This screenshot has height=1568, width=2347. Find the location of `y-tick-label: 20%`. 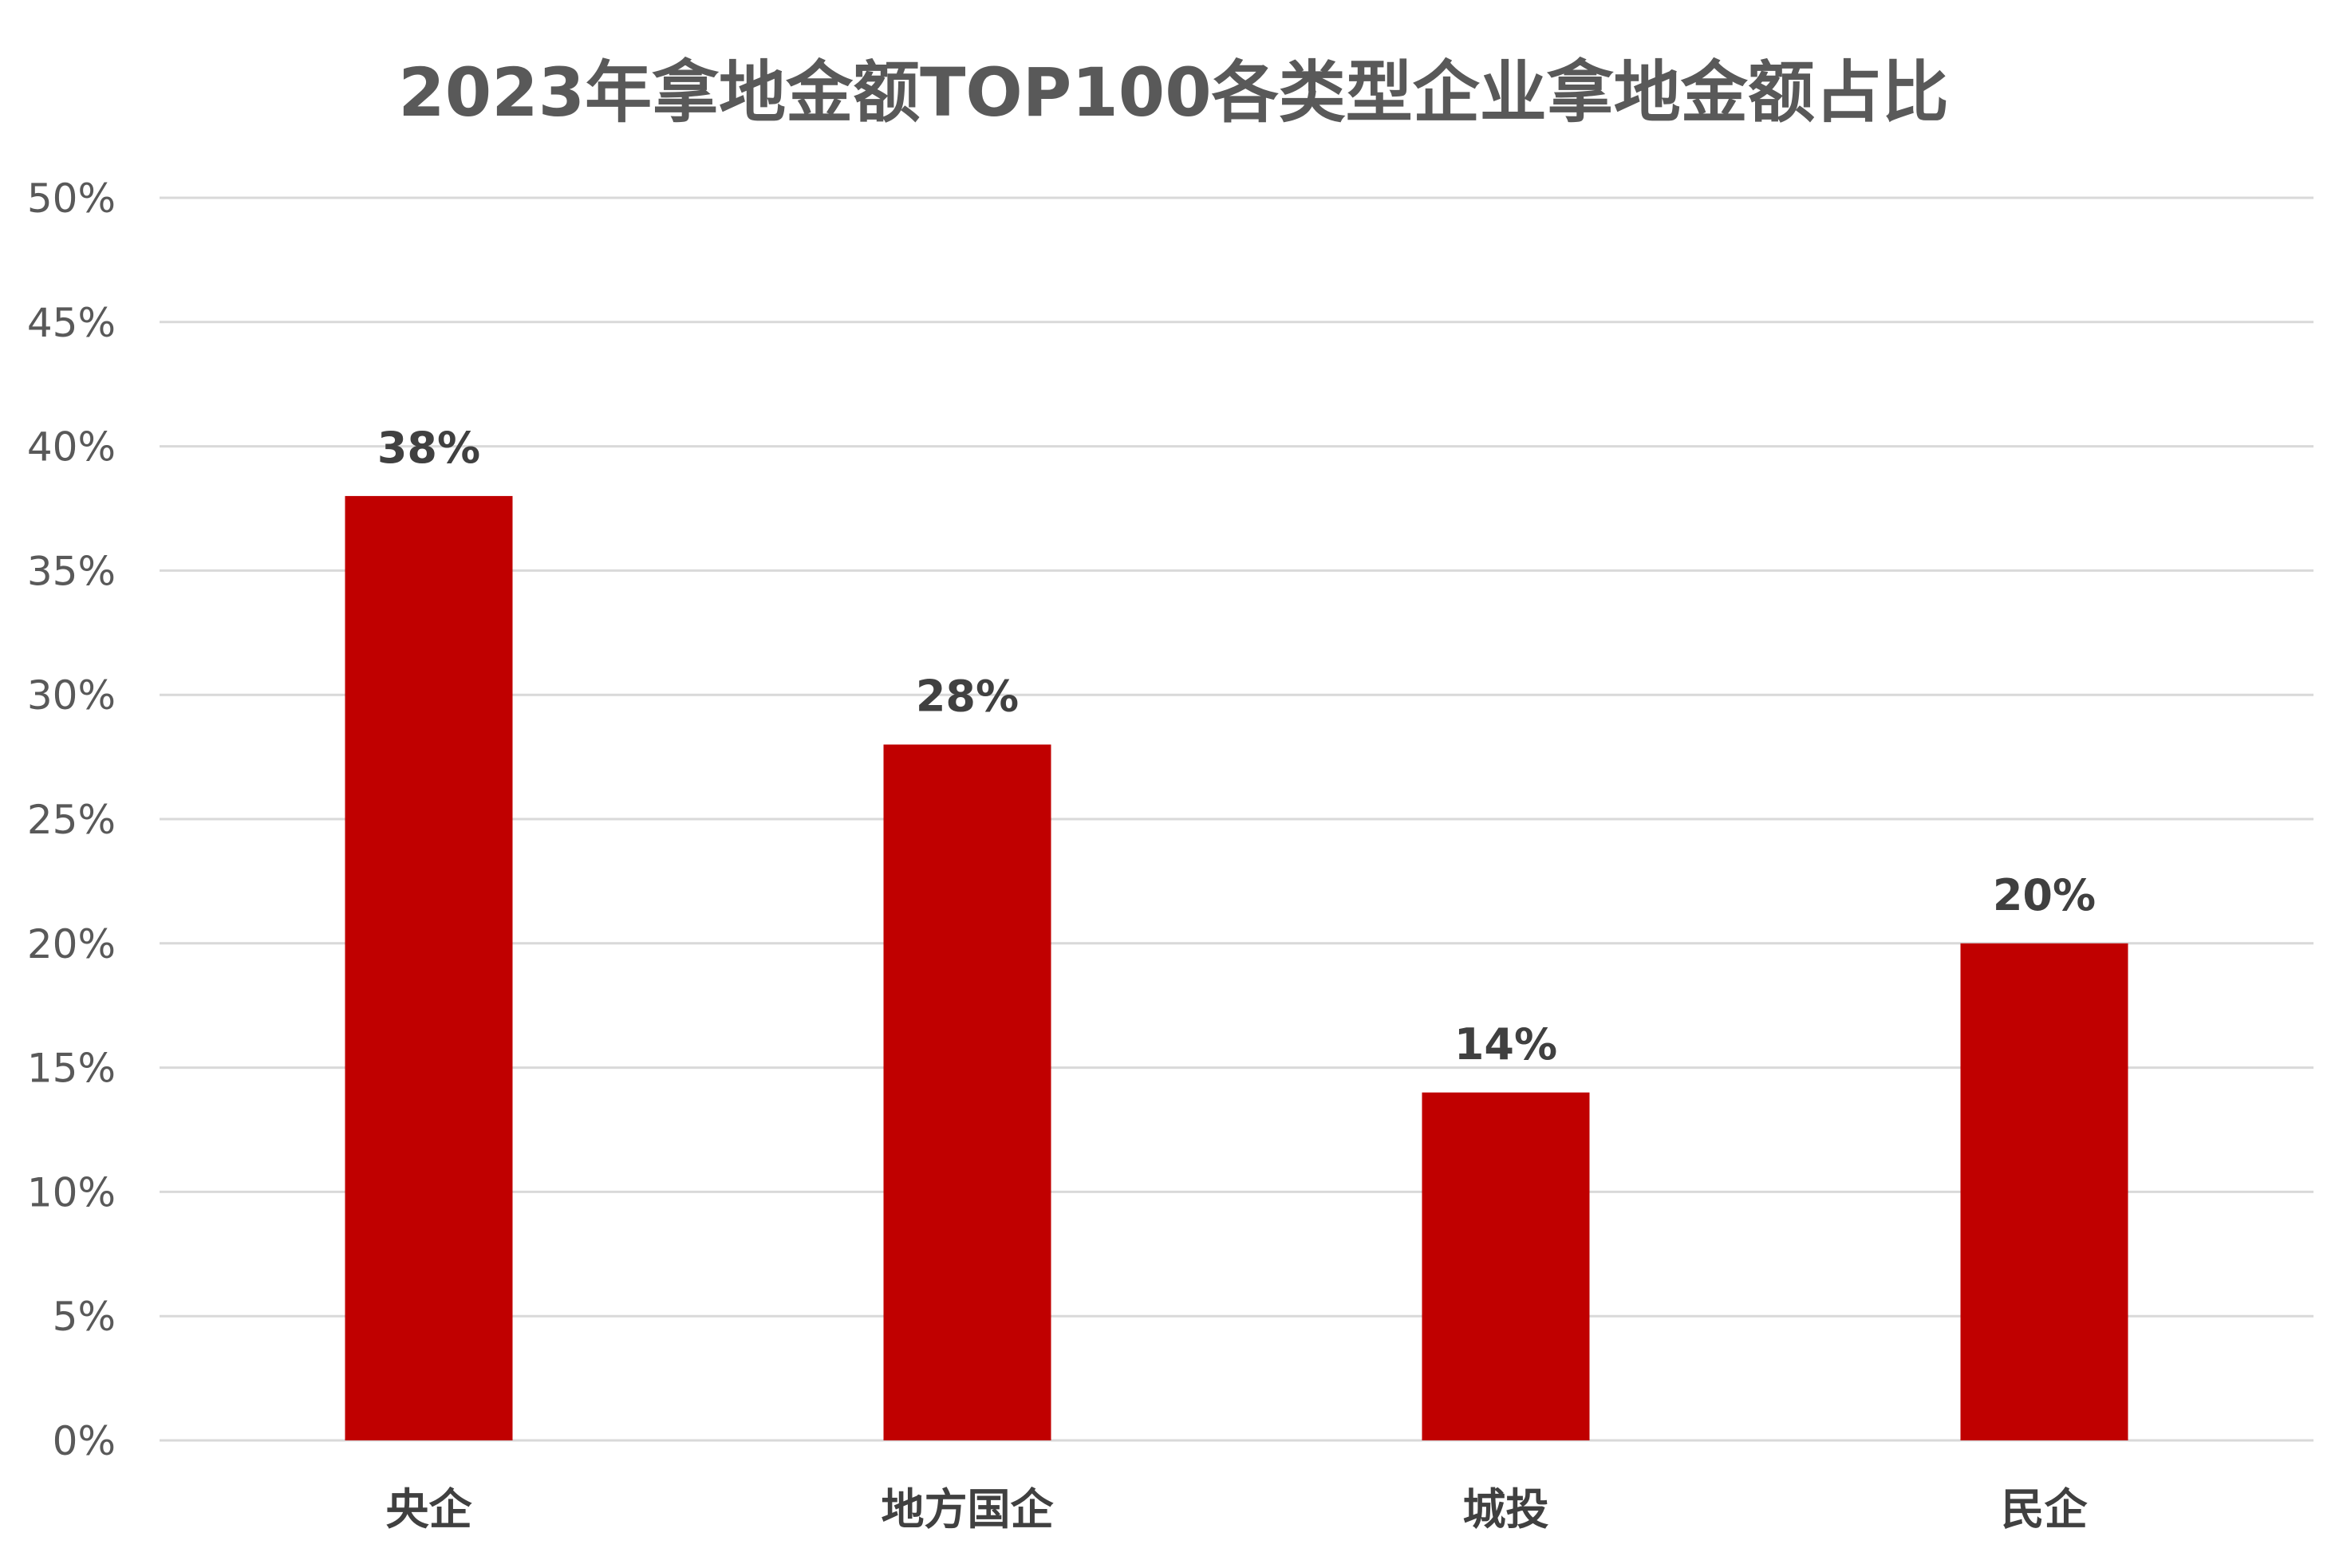

y-tick-label: 20% is located at coordinates (71, 944).